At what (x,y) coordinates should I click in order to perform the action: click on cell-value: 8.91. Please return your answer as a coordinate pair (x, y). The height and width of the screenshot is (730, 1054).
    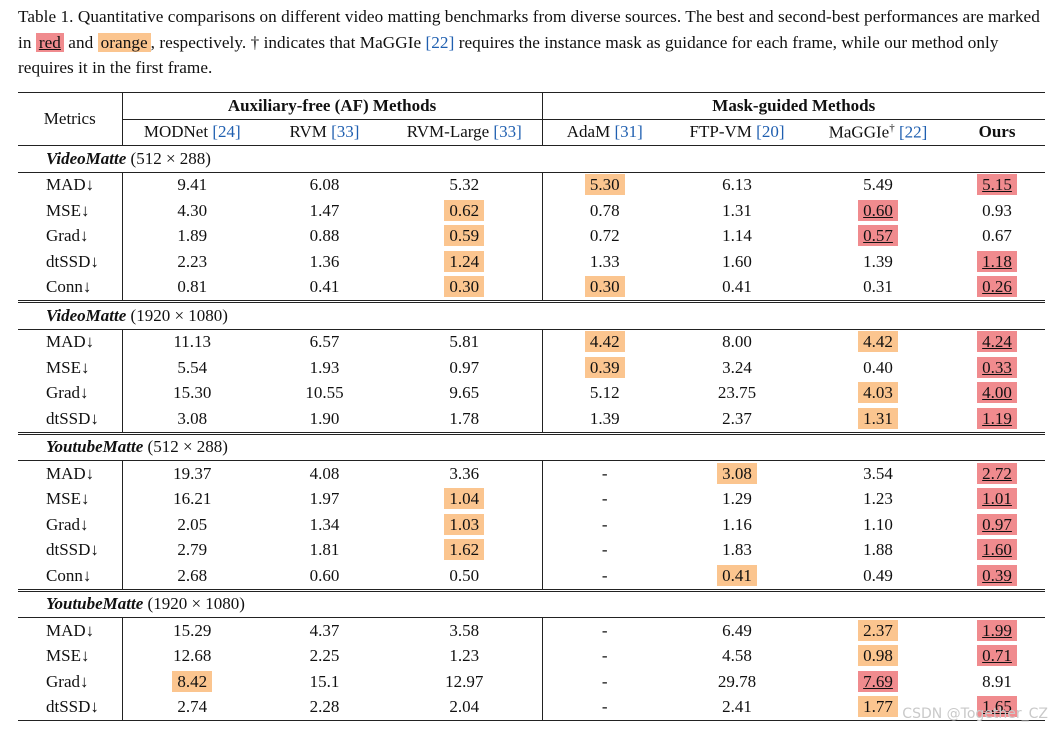
    Looking at the image, I should click on (997, 681).